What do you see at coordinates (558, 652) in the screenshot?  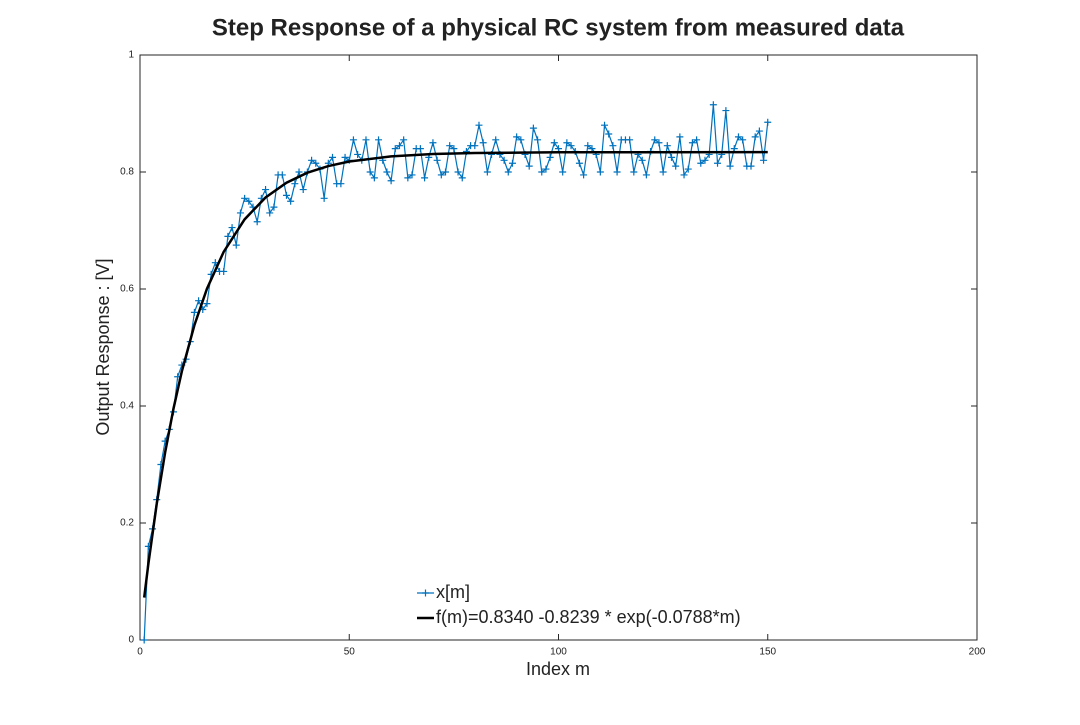 I see `x-tick-label: 100` at bounding box center [558, 652].